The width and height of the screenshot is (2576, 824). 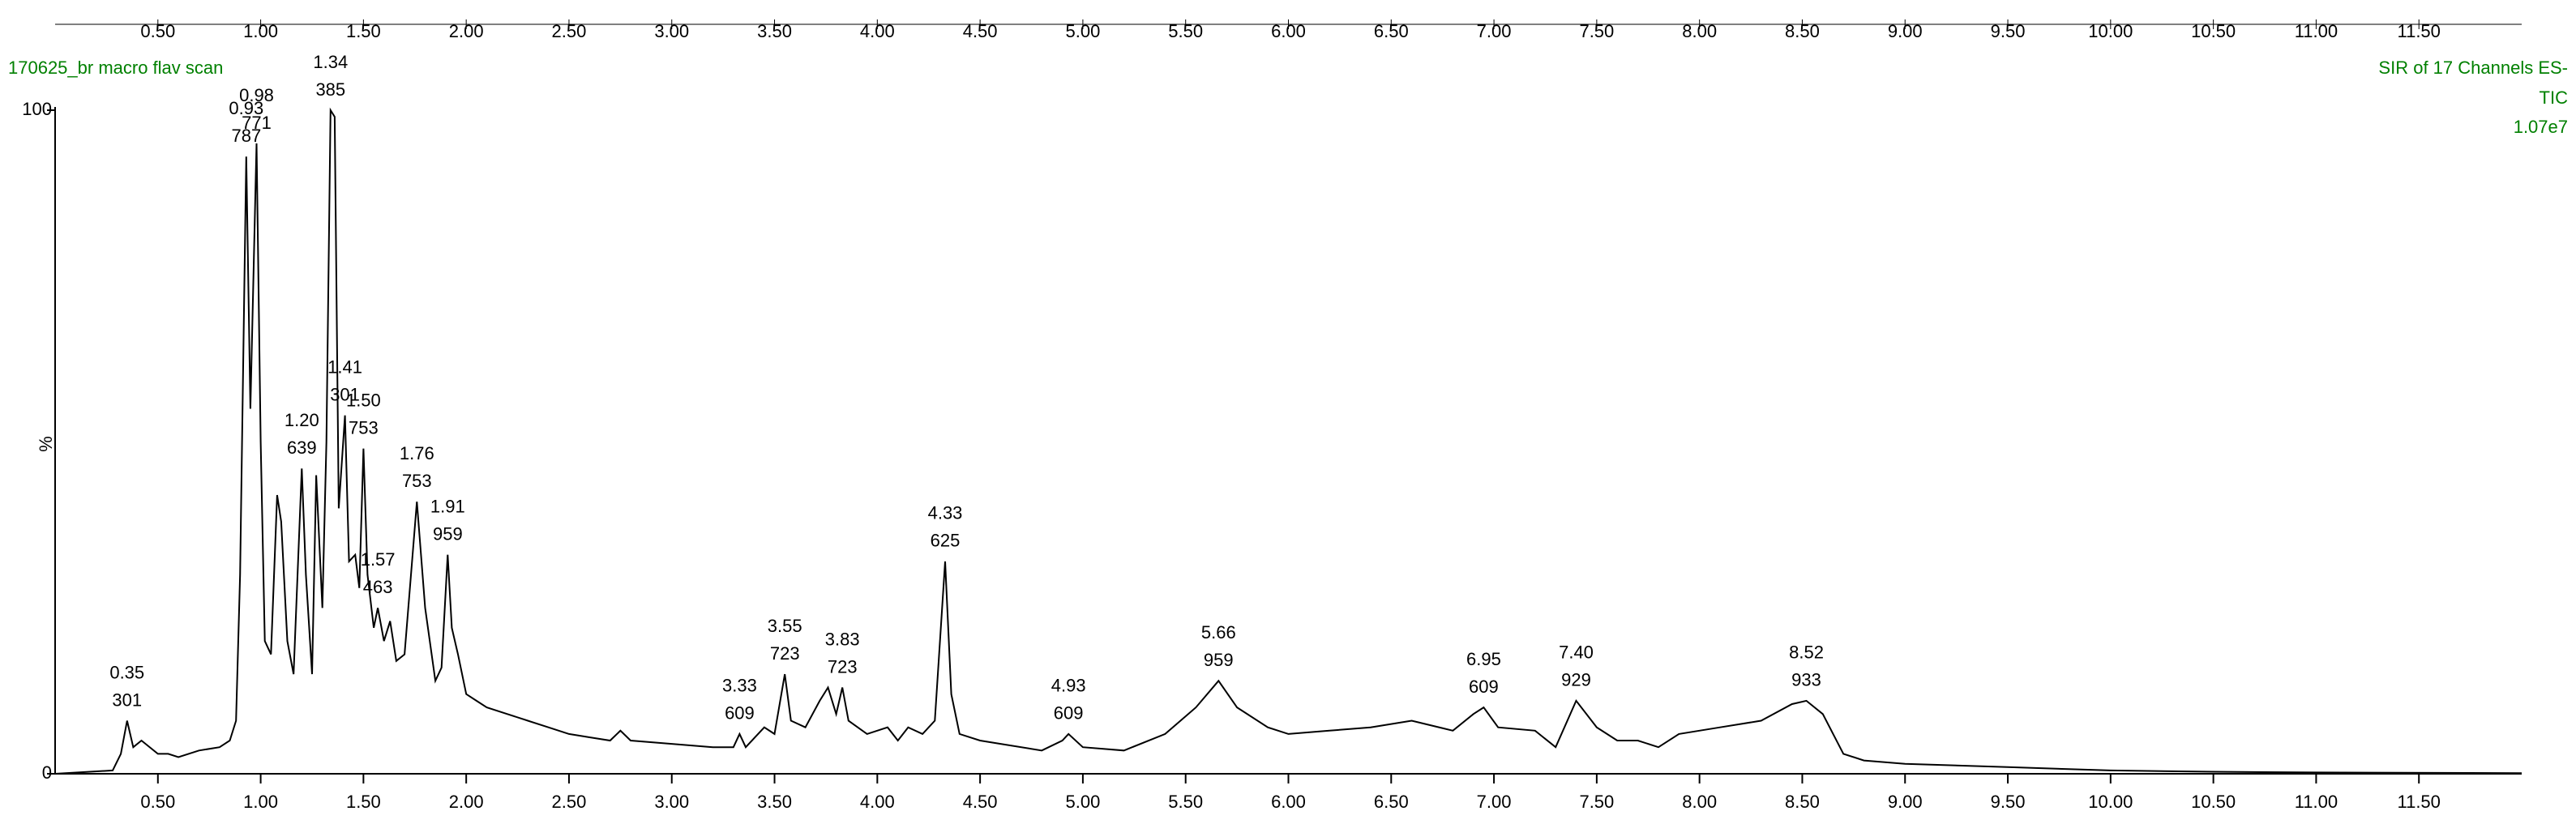 I want to click on peak-time: 8.52, so click(x=1806, y=653).